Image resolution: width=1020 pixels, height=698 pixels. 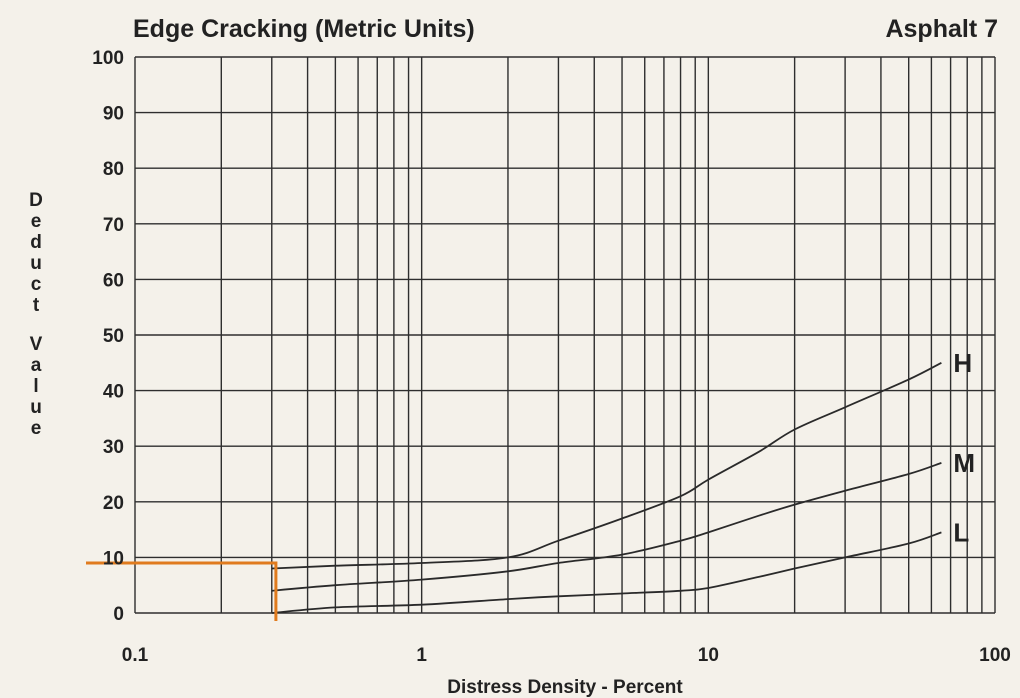 I want to click on x-tick-label: 100, so click(x=995, y=655).